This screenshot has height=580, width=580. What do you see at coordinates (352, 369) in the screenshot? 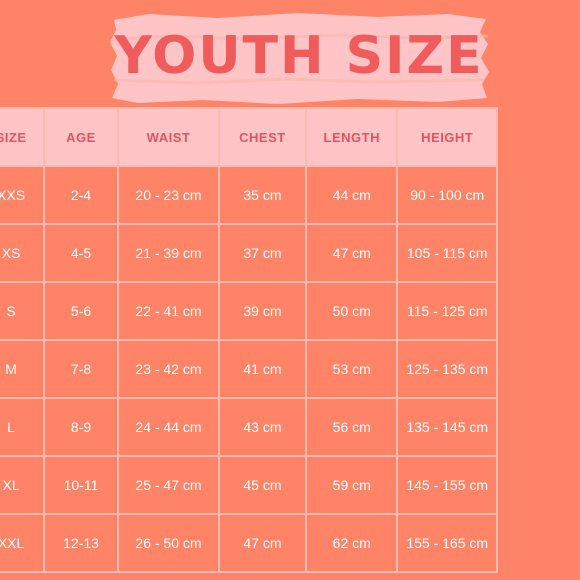
I see `cell-length: 53 cm` at bounding box center [352, 369].